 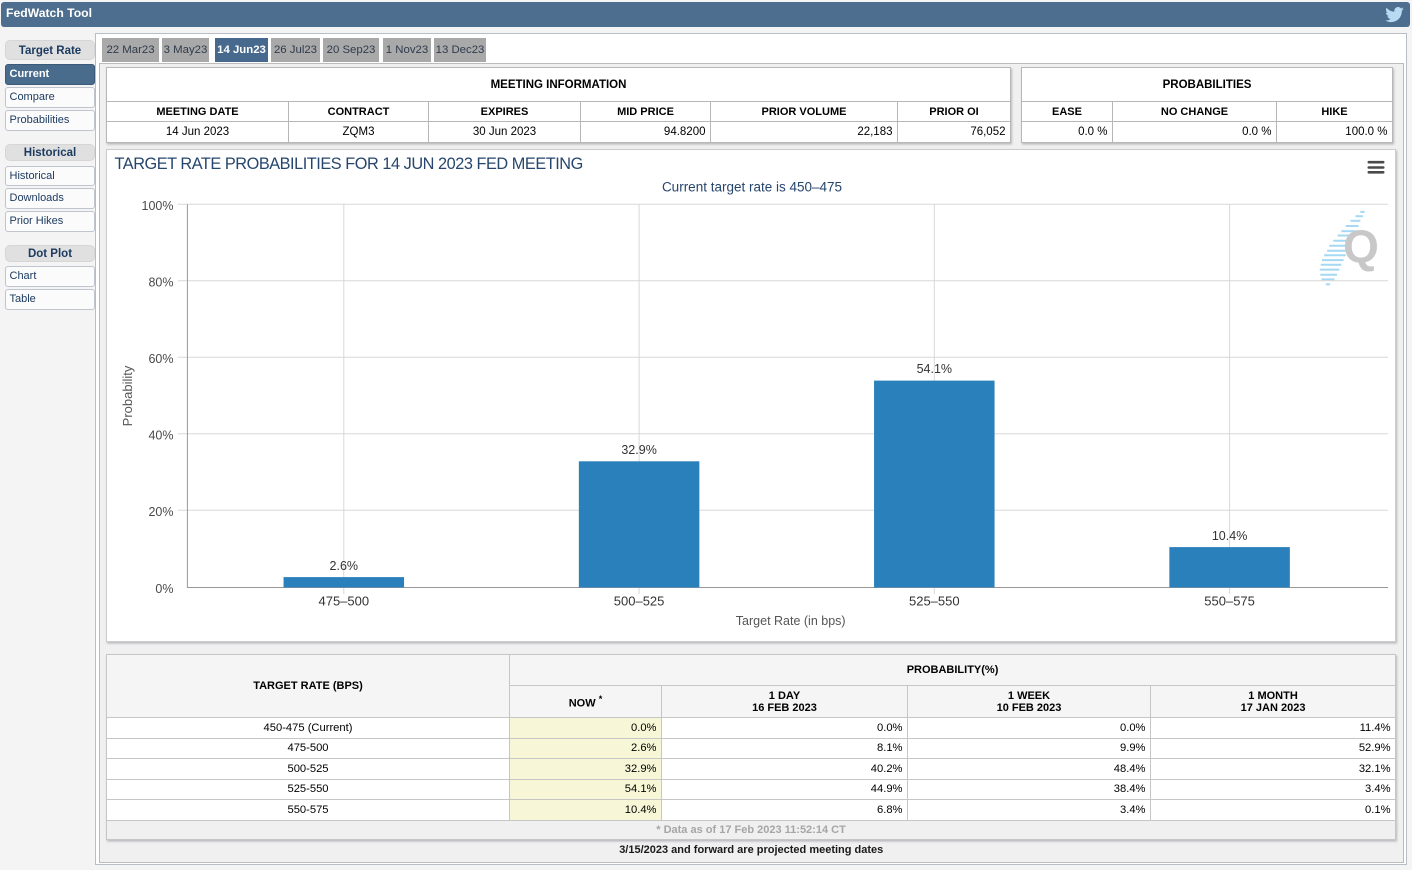 I want to click on svg-text: 0%, so click(x=164, y=589).